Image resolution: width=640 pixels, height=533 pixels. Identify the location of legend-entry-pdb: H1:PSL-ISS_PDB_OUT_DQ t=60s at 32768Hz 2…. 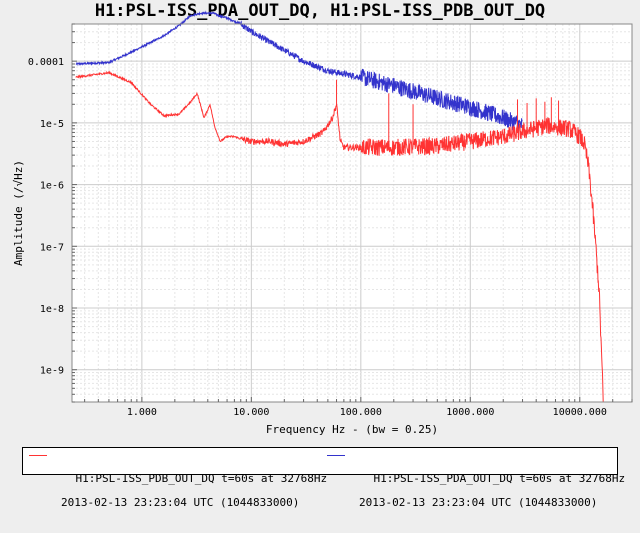
(178, 491).